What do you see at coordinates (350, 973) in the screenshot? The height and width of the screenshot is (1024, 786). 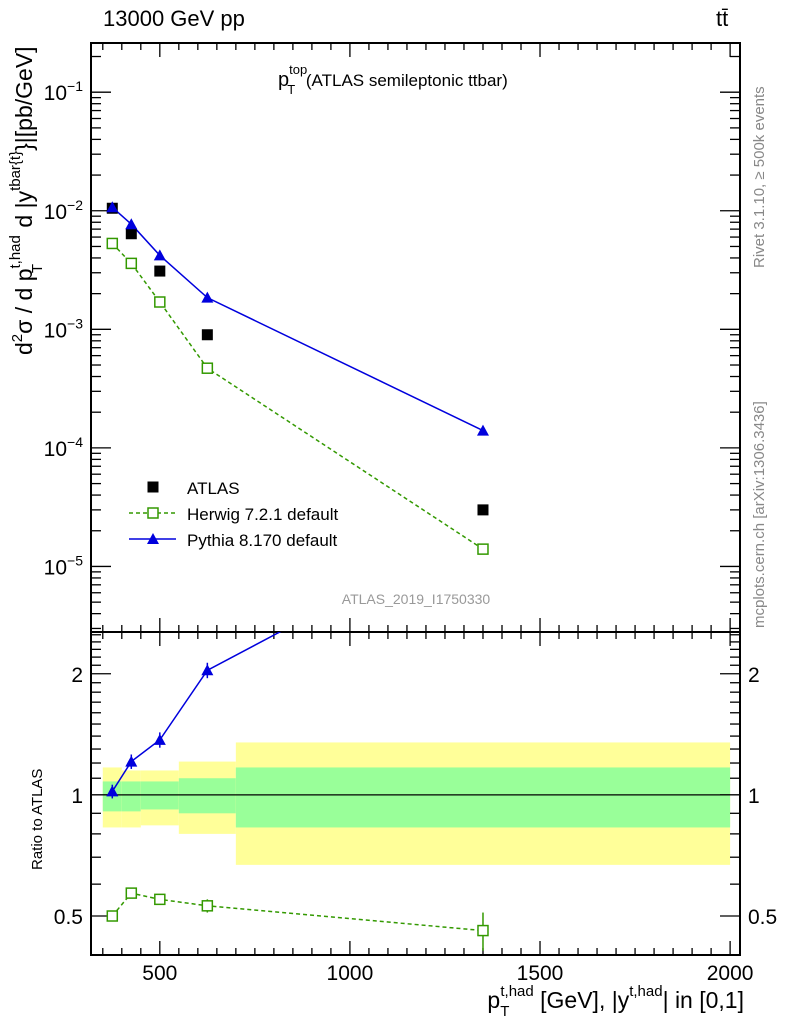 I see `x-tick-label: 1000` at bounding box center [350, 973].